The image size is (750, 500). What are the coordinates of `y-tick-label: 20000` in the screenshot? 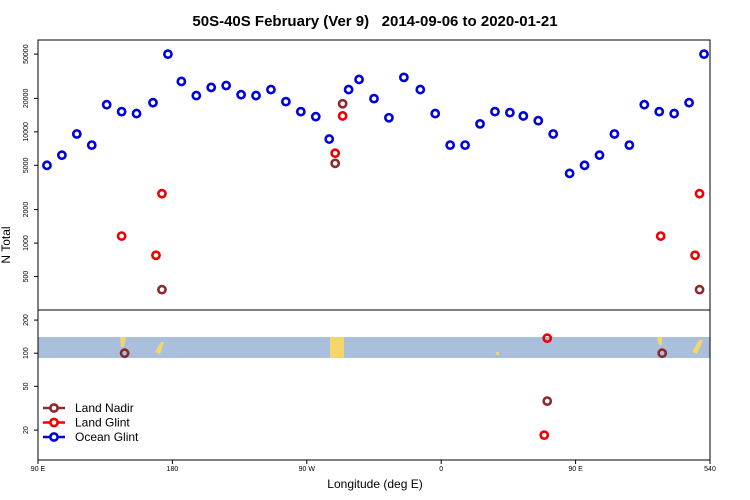 It's located at (26, 99).